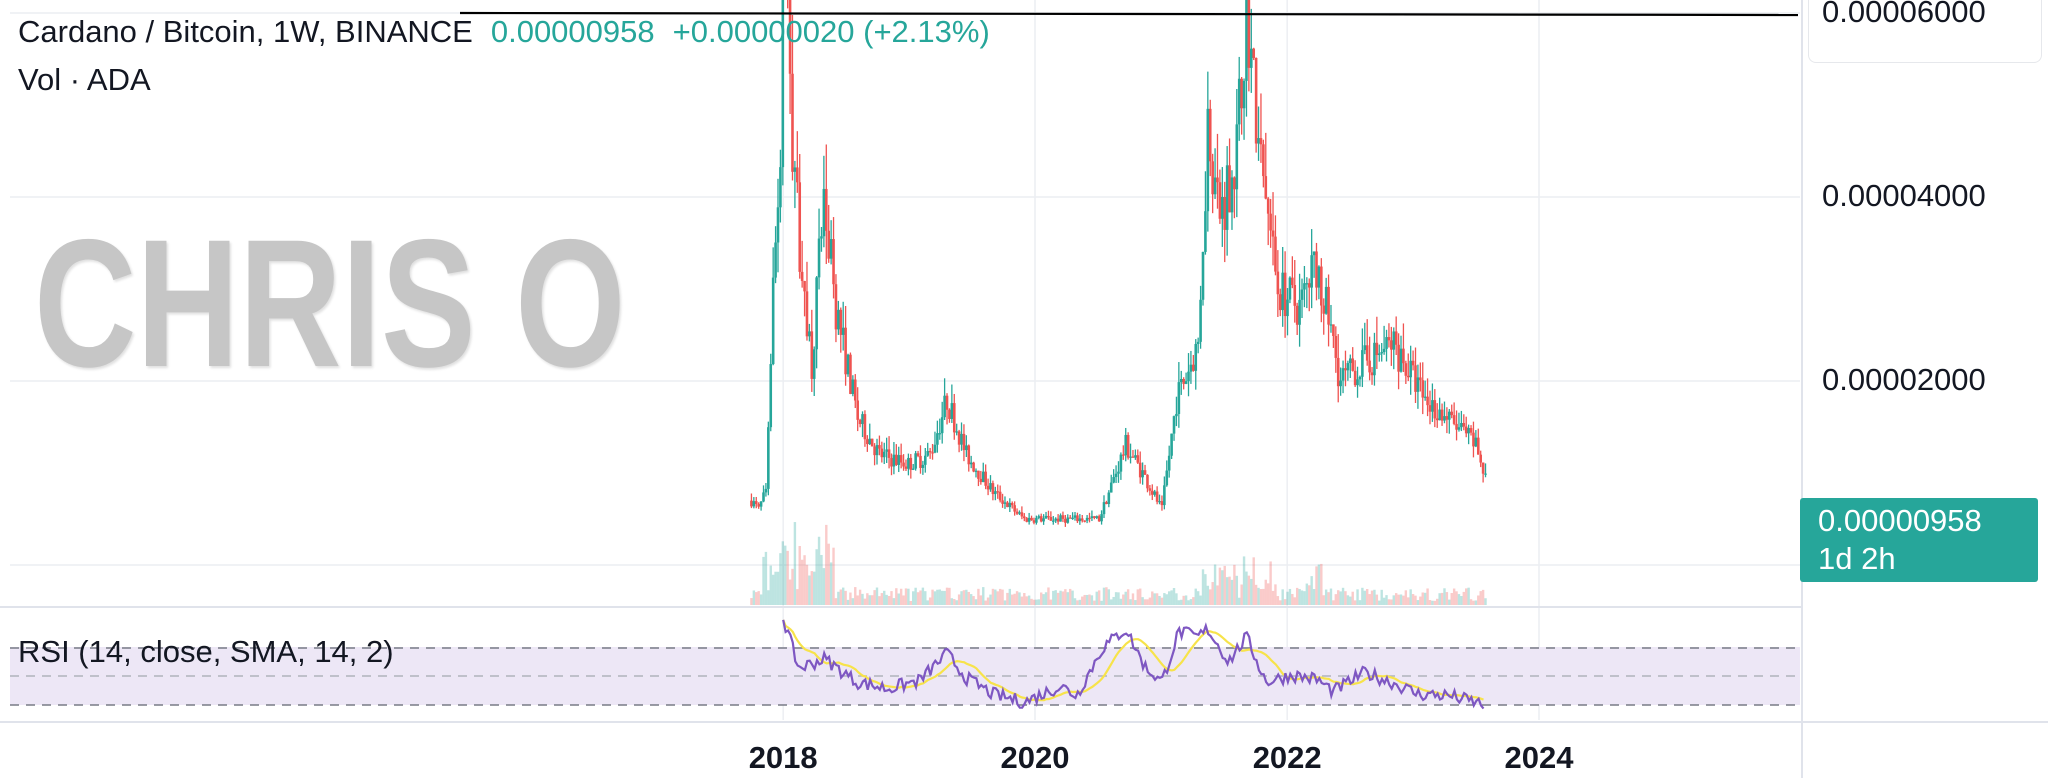 Image resolution: width=2048 pixels, height=778 pixels. What do you see at coordinates (206, 651) in the screenshot?
I see `rsi-indicator-label: RSI (14, close, SMA, 14, 2)` at bounding box center [206, 651].